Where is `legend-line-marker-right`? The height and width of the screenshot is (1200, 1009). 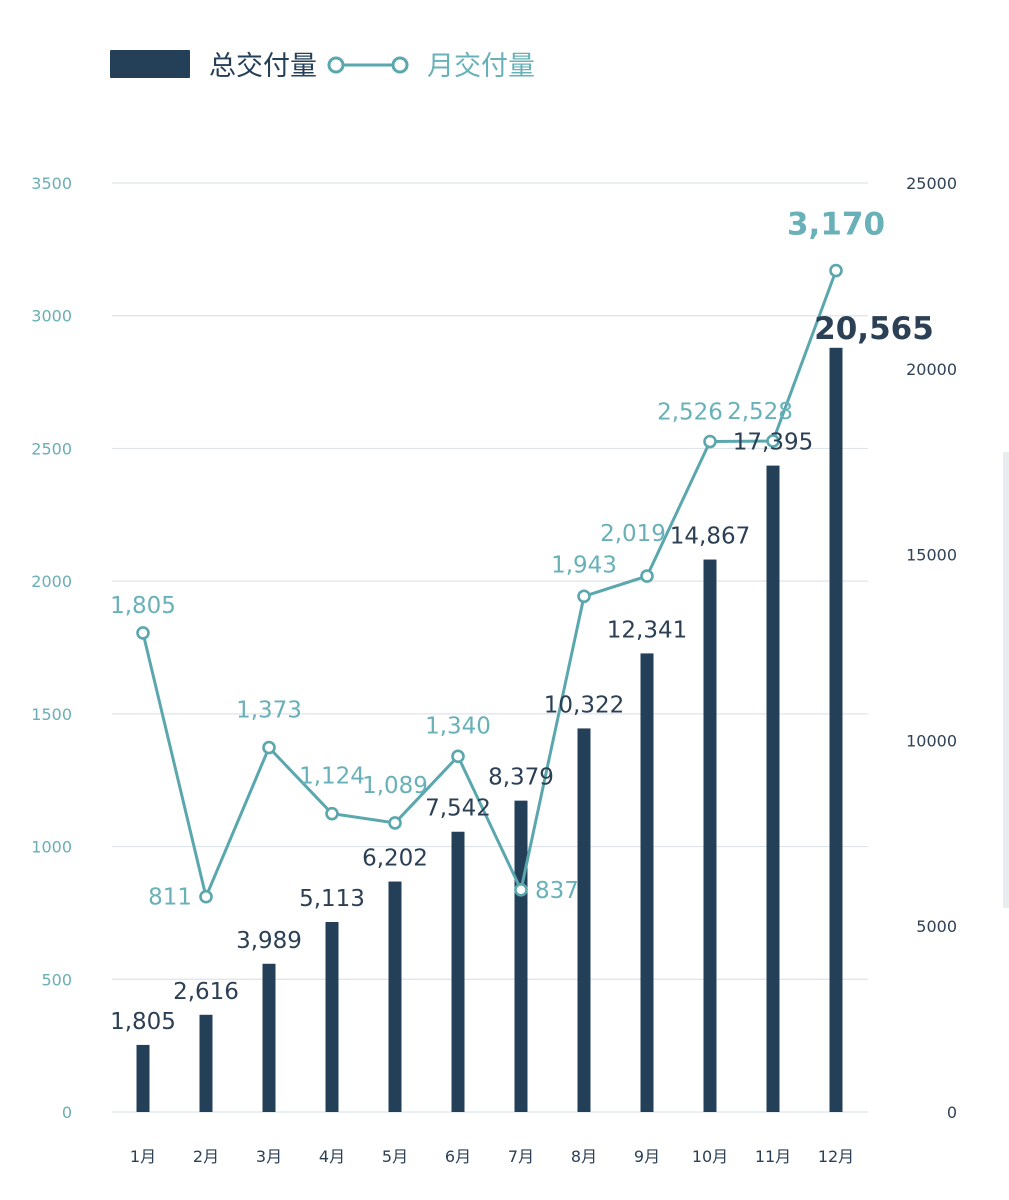
legend-line-marker-right is located at coordinates (400, 65).